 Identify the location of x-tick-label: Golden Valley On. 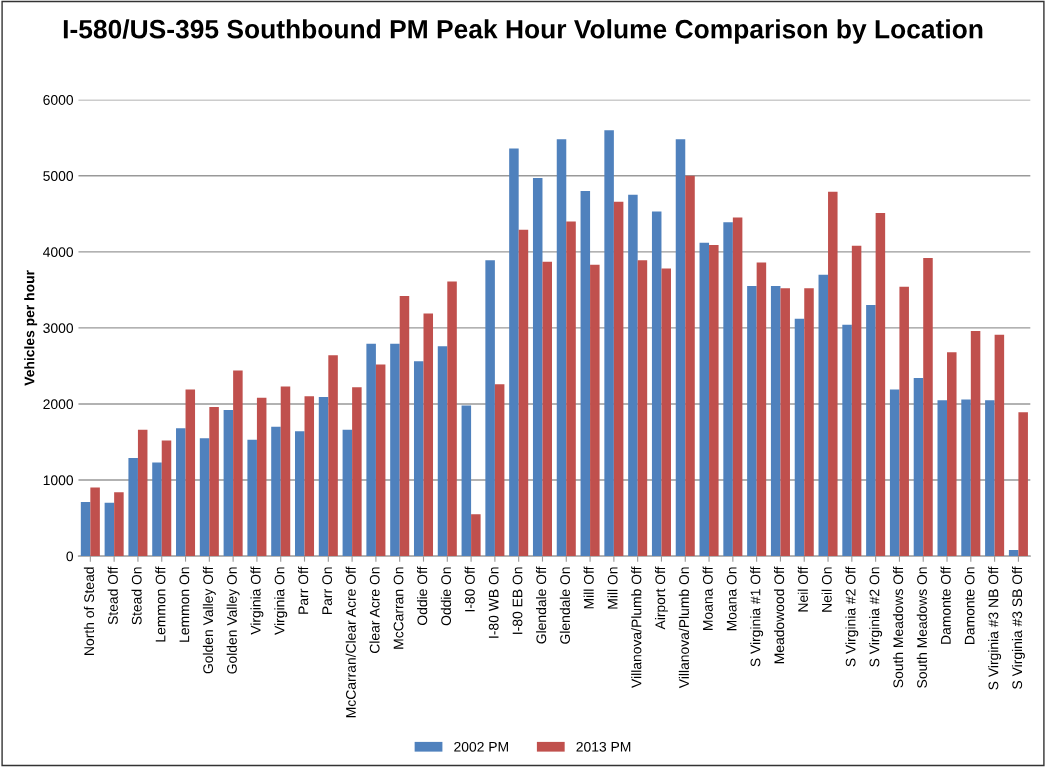
(233, 620).